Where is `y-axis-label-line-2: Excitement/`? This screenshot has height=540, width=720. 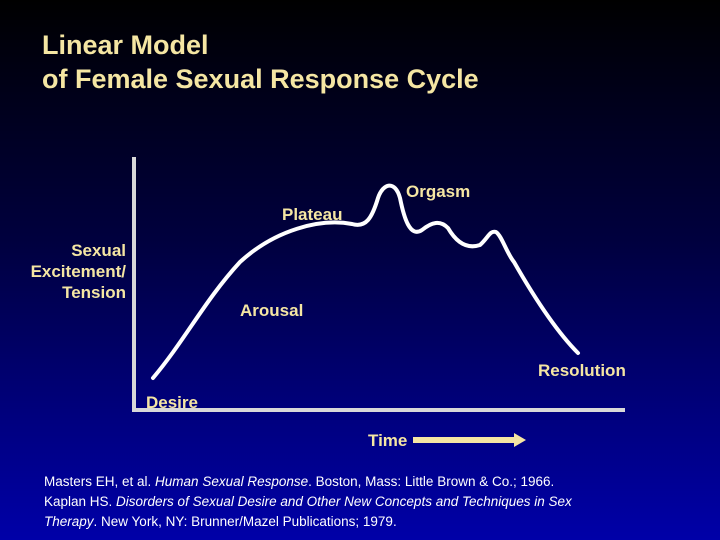 y-axis-label-line-2: Excitement/ is located at coordinates (78, 271).